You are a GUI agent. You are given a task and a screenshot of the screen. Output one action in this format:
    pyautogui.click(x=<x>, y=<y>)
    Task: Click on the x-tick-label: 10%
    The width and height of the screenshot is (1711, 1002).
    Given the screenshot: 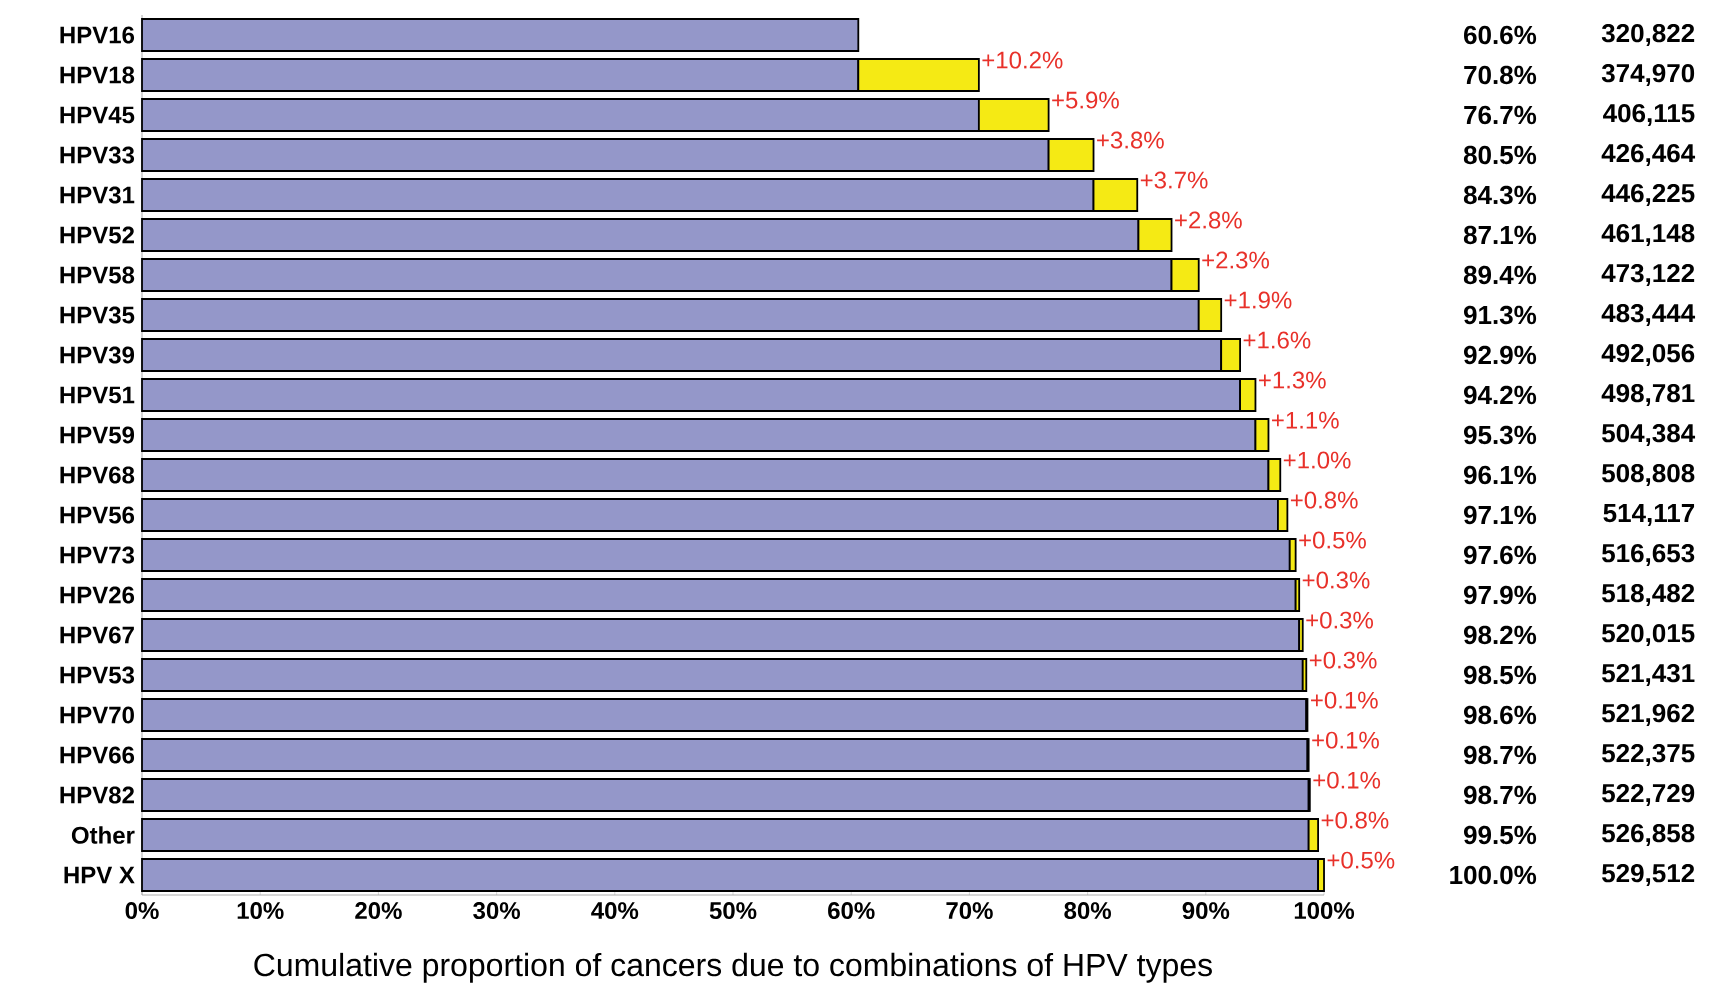 What is the action you would take?
    pyautogui.click(x=260, y=911)
    